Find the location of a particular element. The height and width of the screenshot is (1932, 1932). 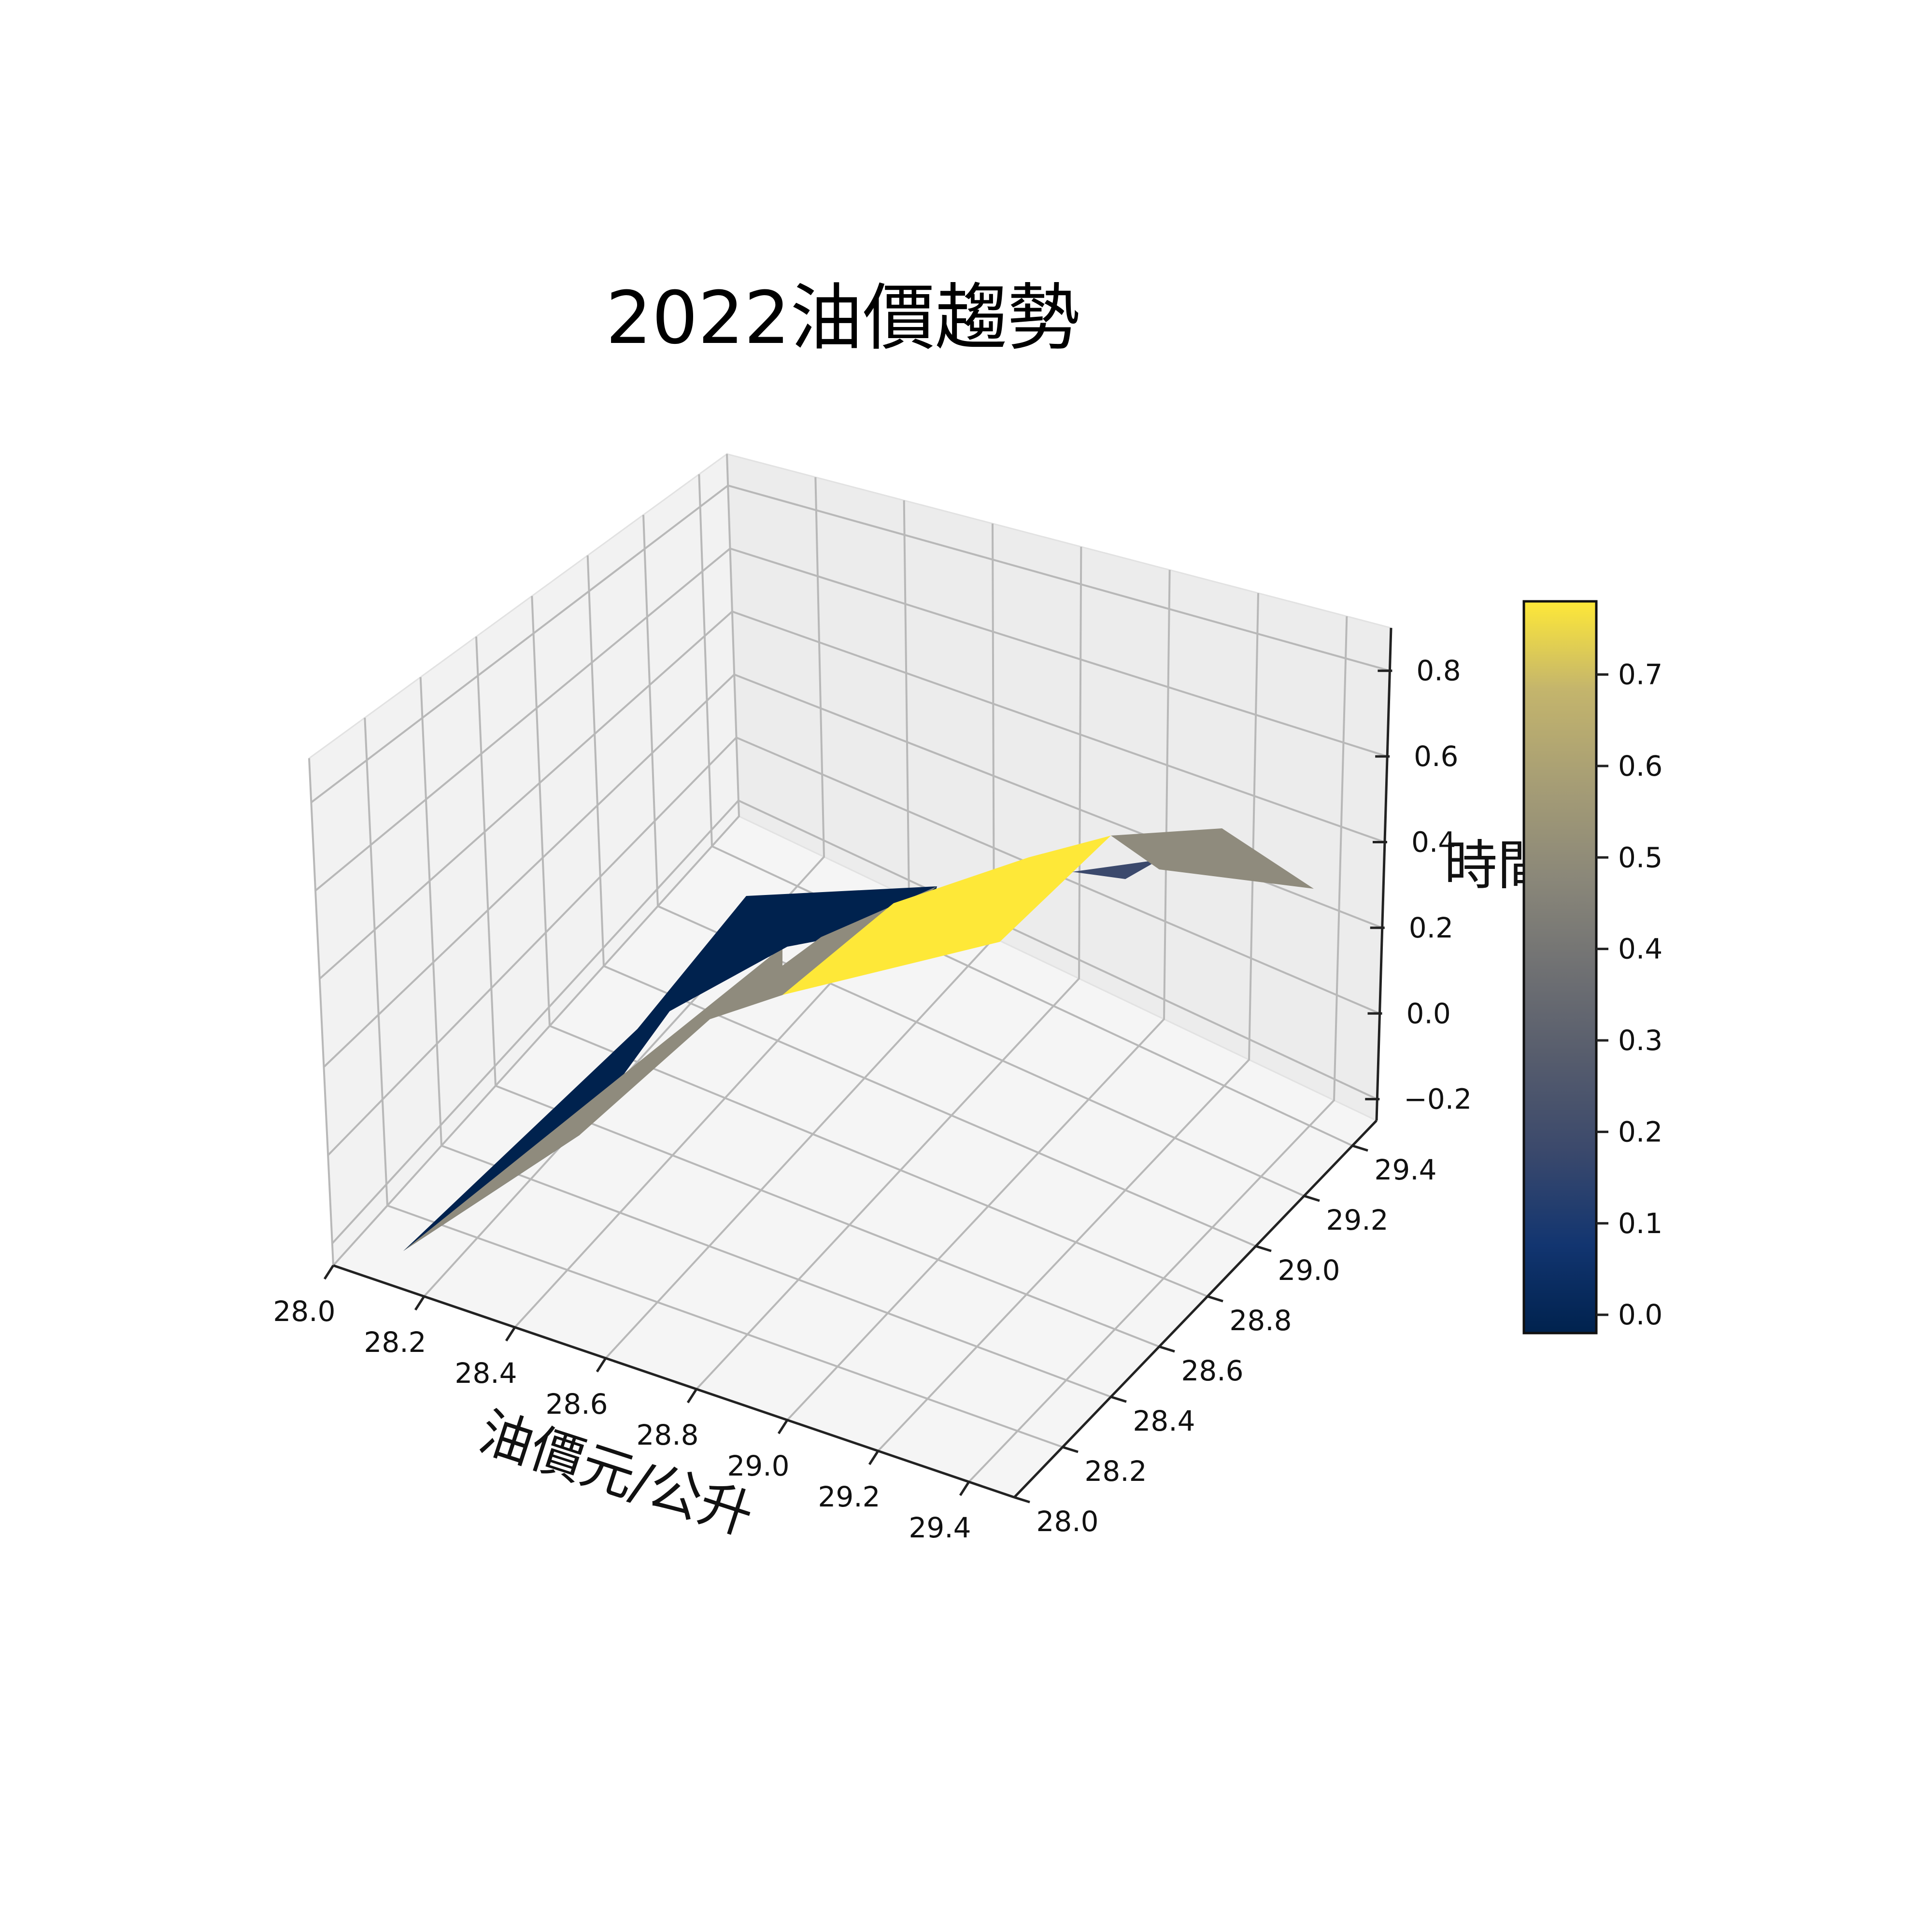

y-axis-ticks: 28.0 28.2 28.4 28.6 28.8 29.0 29.2 29.4 is located at coordinates (1225, 1341).